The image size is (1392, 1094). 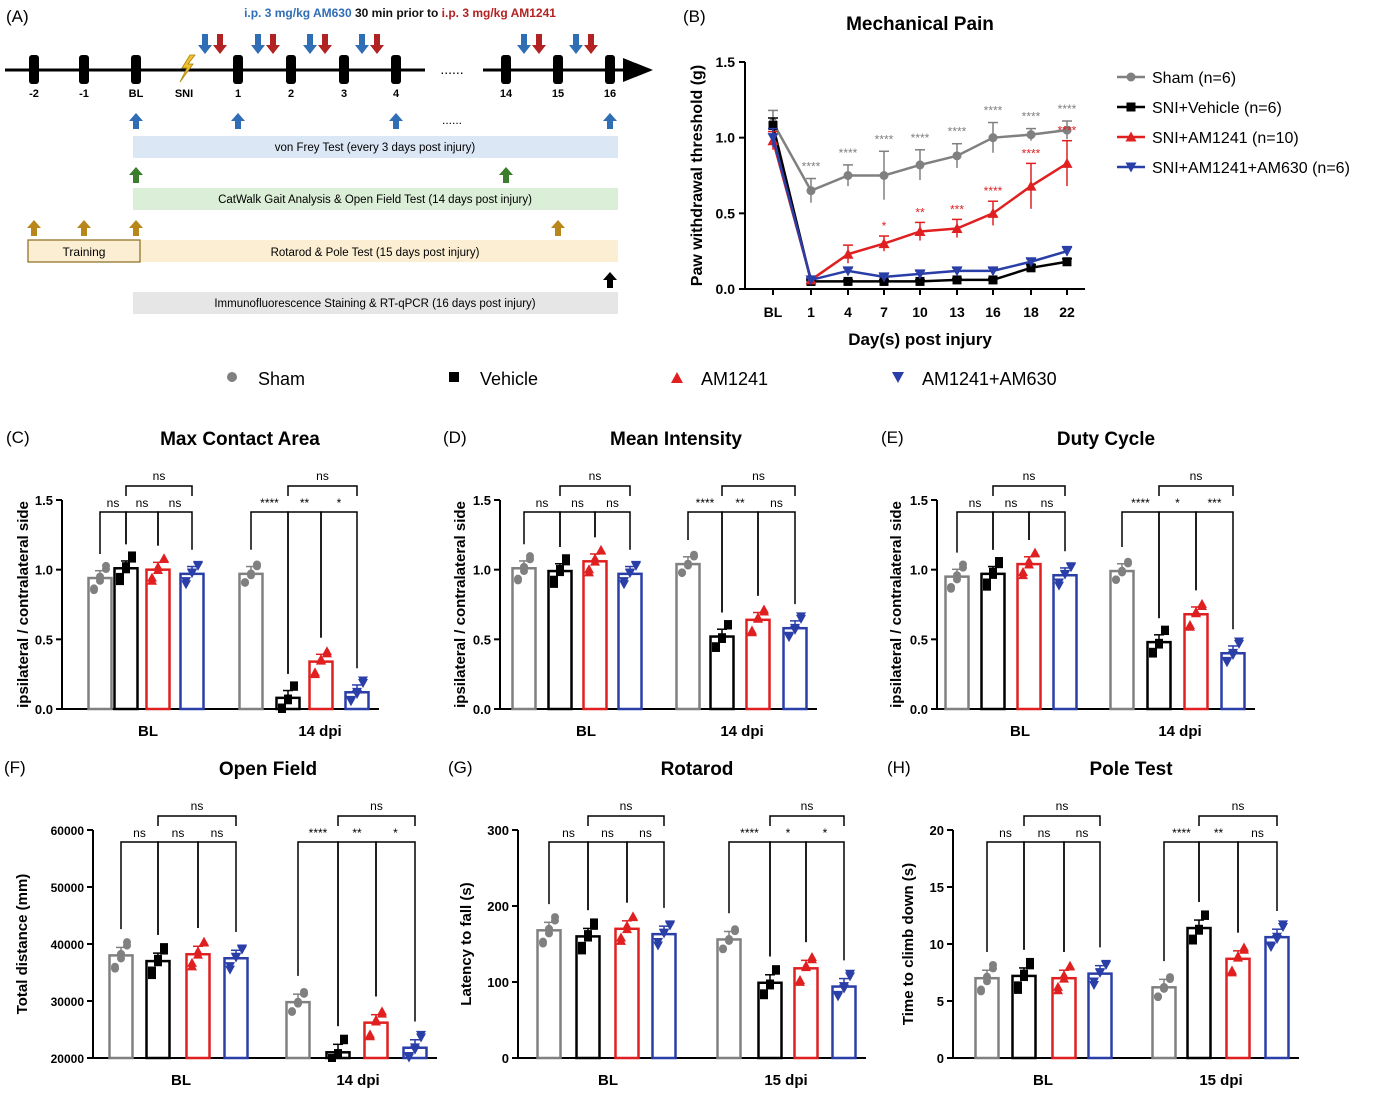 What do you see at coordinates (17, 16) in the screenshot?
I see `panel-label-a: (A)` at bounding box center [17, 16].